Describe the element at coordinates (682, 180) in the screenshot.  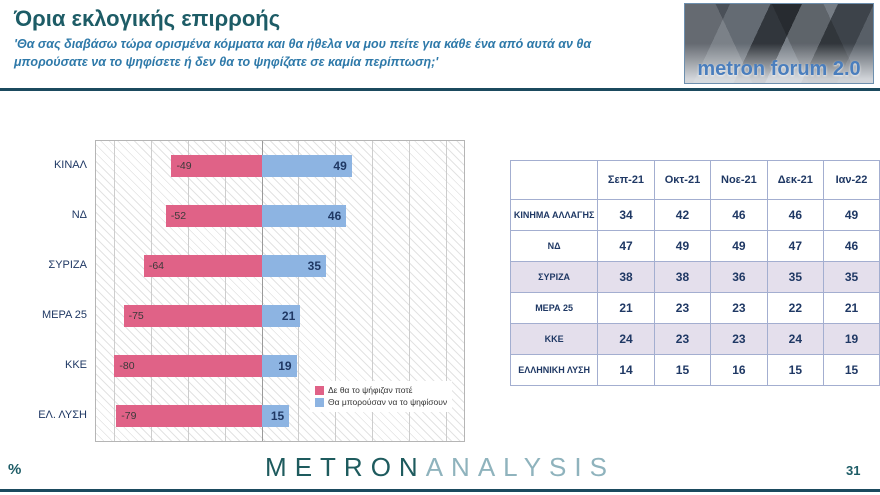
I see `month-header: Οκτ-21` at that location.